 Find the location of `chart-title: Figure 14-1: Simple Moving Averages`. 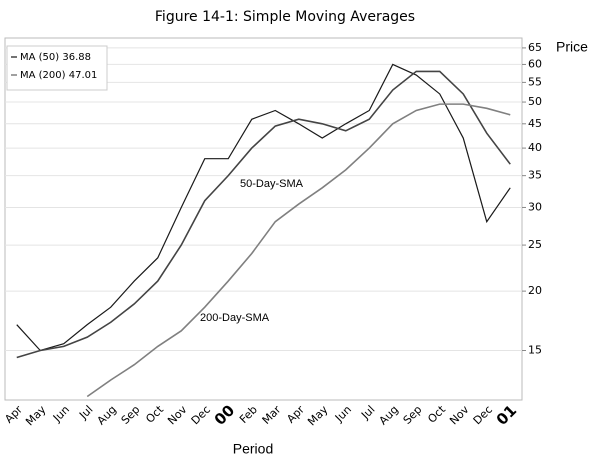

chart-title: Figure 14-1: Simple Moving Averages is located at coordinates (285, 17).